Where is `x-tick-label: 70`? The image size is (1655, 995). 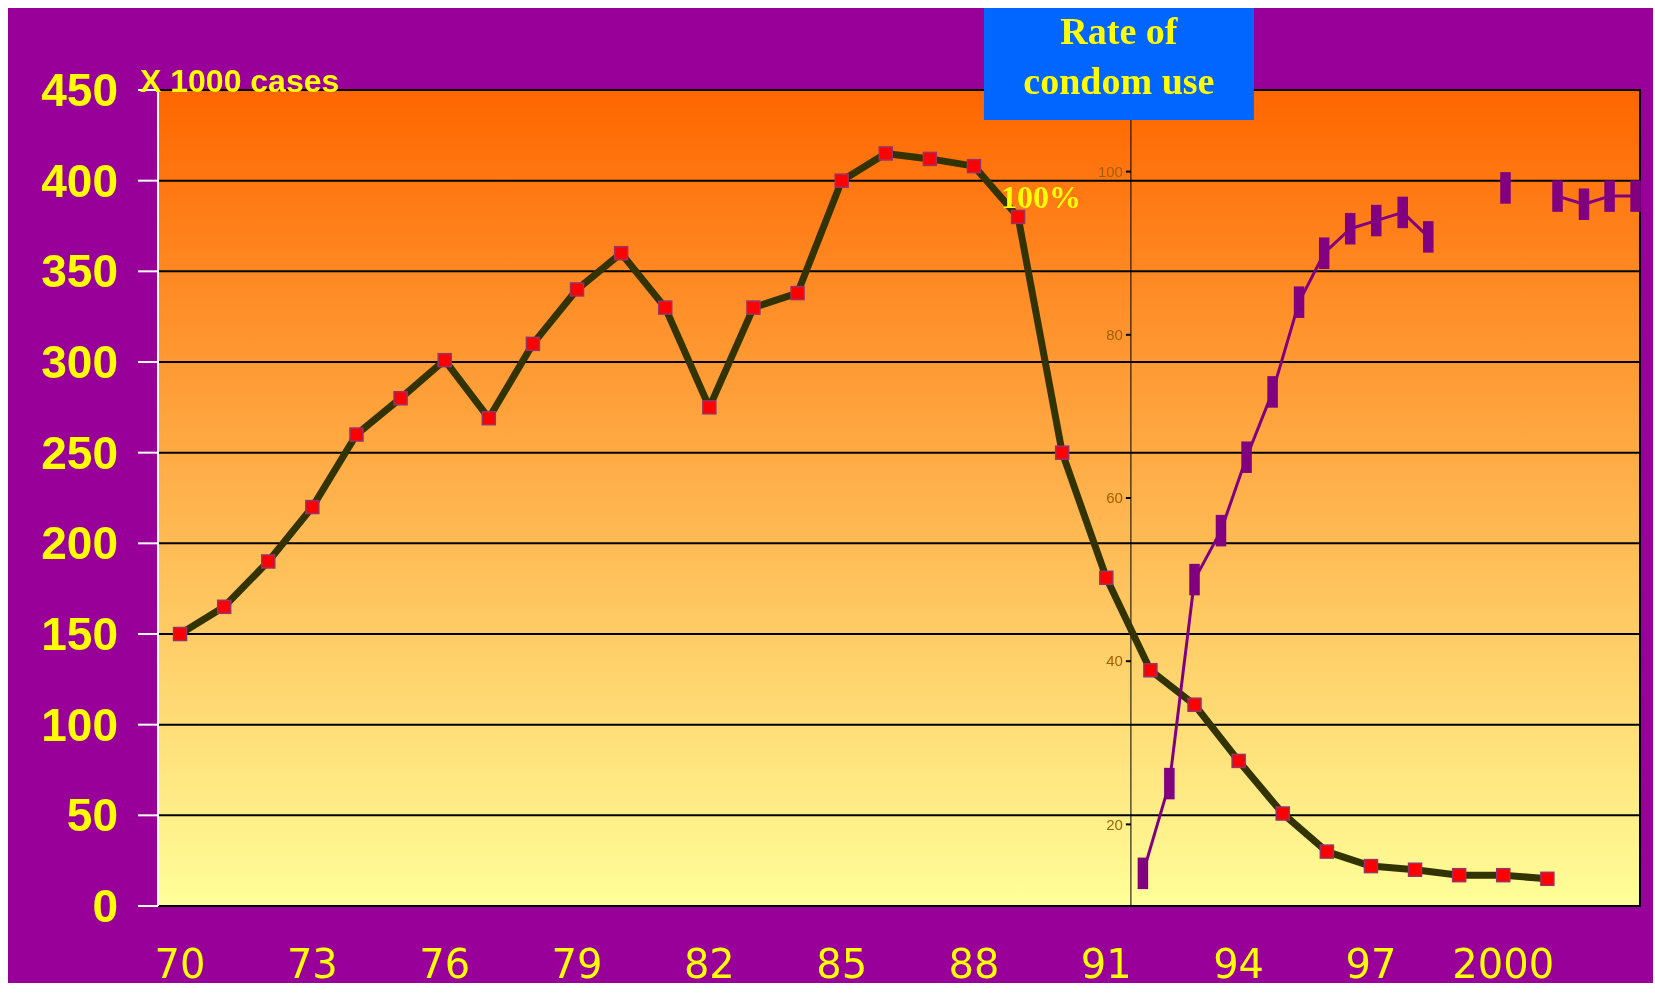 x-tick-label: 70 is located at coordinates (180, 964).